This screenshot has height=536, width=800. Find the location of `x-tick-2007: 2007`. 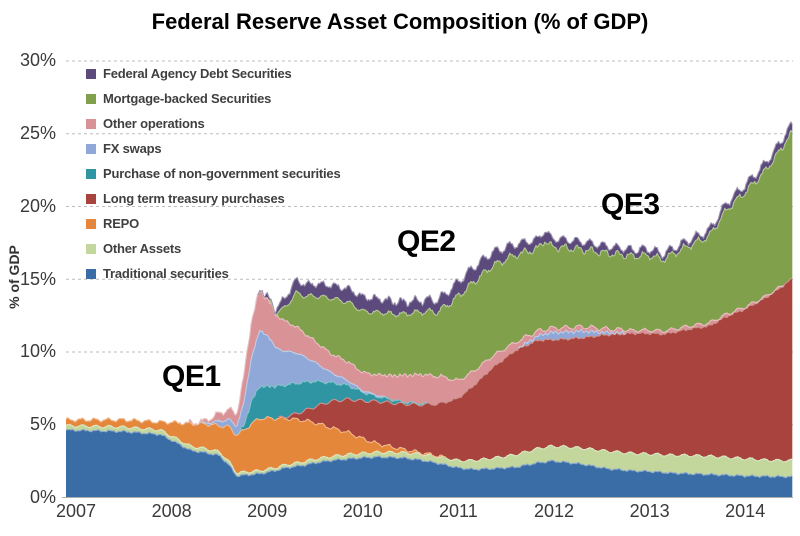

x-tick-2007: 2007 is located at coordinates (76, 511).